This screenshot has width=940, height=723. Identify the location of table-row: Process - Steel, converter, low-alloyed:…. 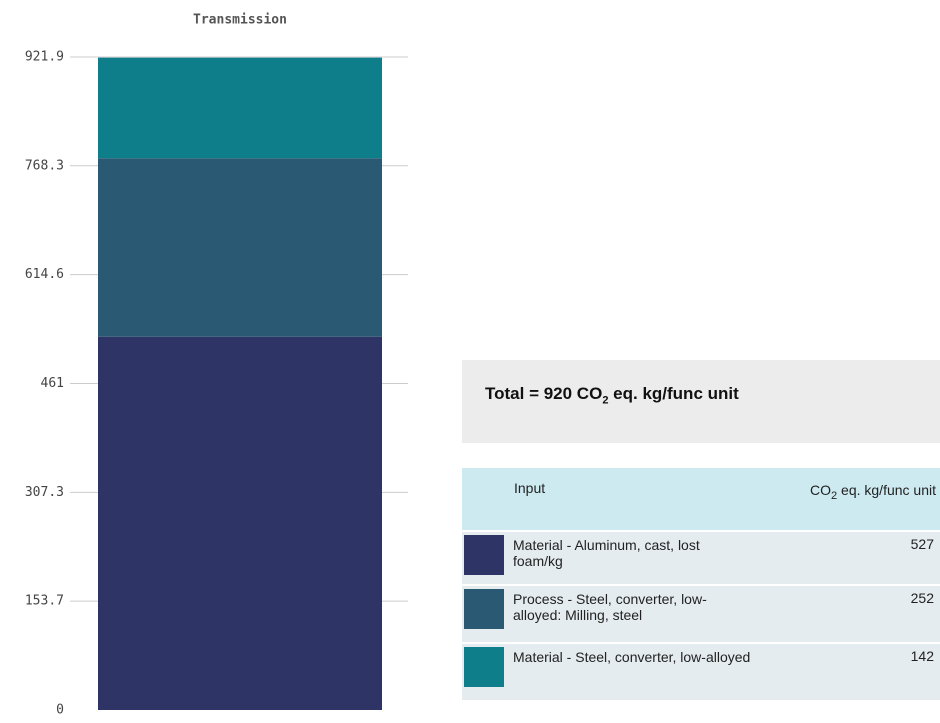
(701, 614).